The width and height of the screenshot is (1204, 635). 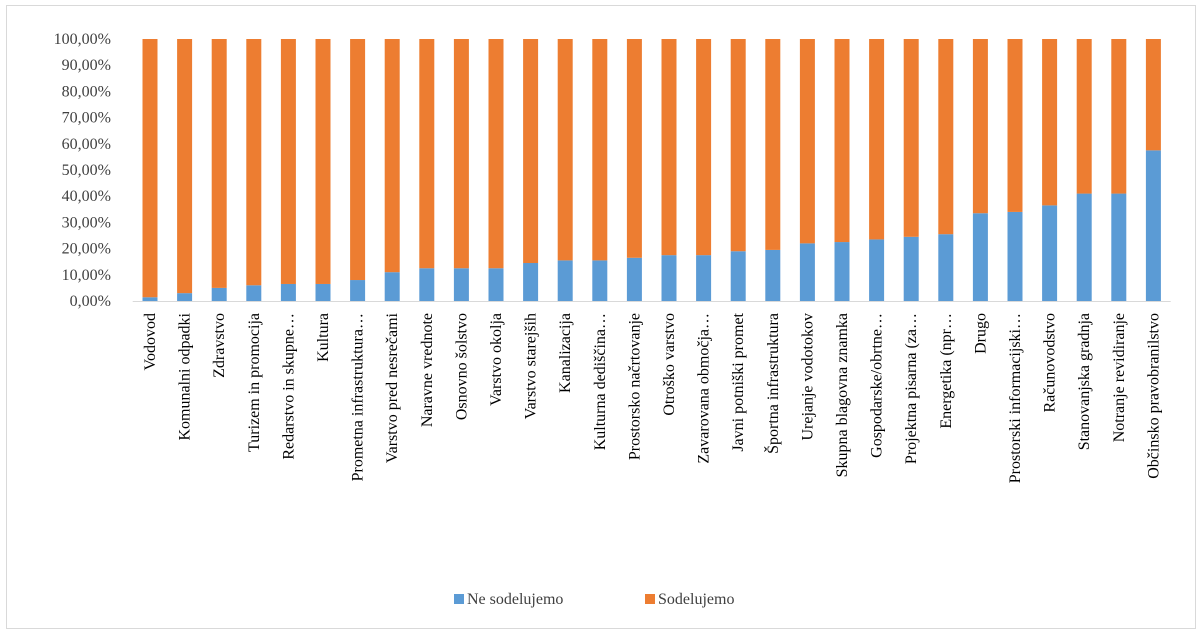 What do you see at coordinates (392, 387) in the screenshot?
I see `x-category-label: Varstvo pred nesrečami` at bounding box center [392, 387].